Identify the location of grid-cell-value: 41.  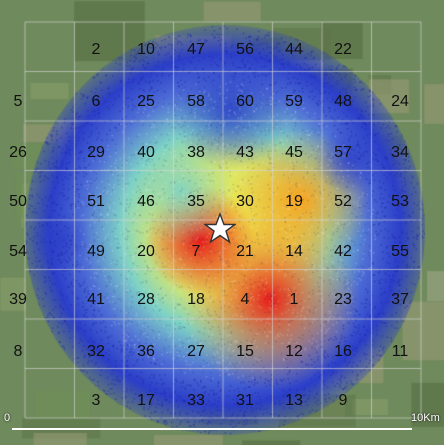
(96, 299).